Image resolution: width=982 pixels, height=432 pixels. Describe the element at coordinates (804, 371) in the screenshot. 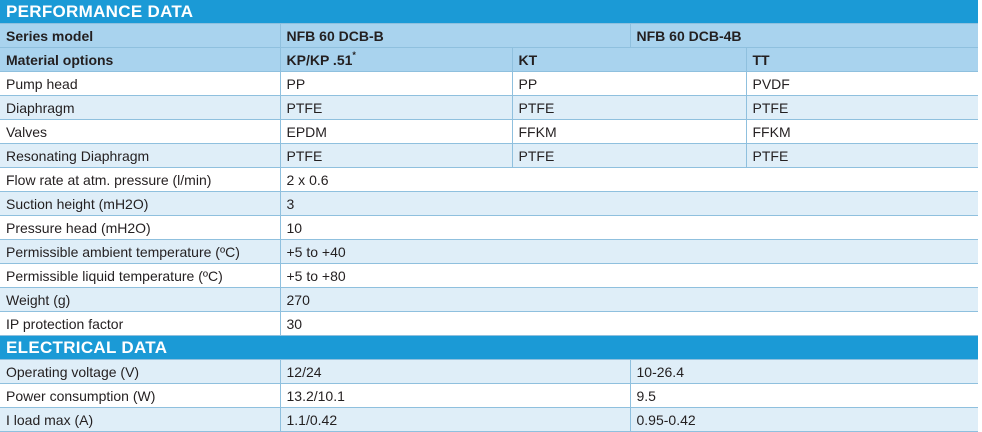

I see `electrical-value-4b: 10-26.4` at that location.